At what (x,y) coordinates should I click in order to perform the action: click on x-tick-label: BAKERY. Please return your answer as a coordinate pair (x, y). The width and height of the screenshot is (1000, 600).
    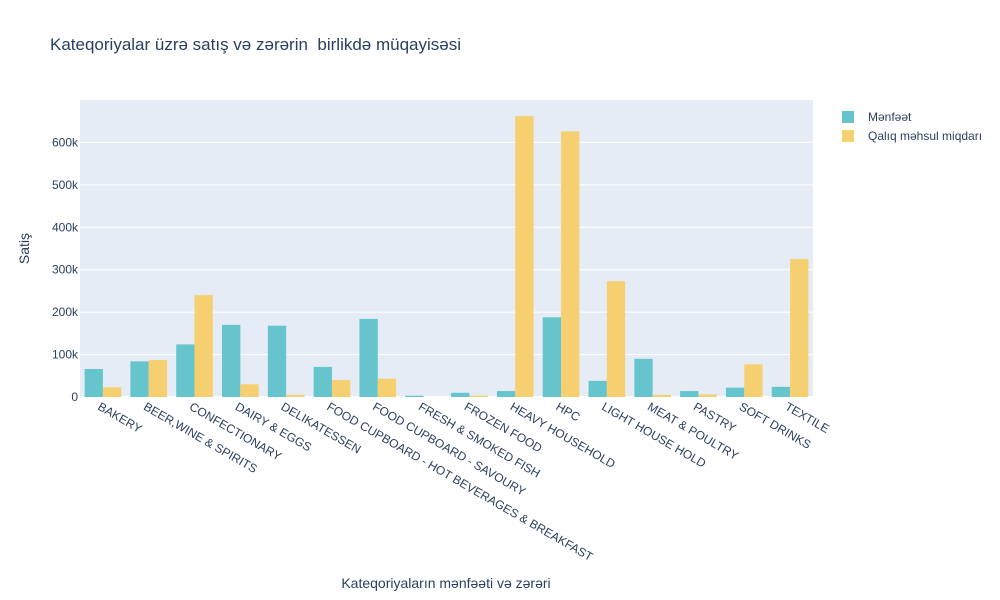
    Looking at the image, I should click on (119, 417).